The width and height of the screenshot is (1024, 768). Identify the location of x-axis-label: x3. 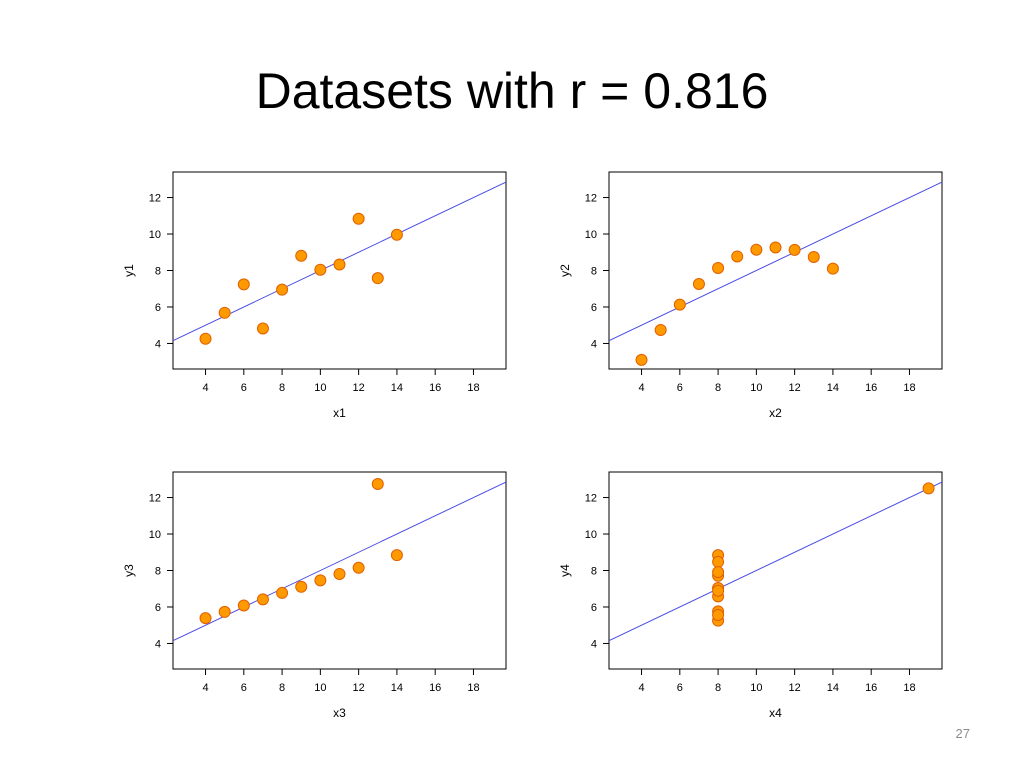
(339, 713).